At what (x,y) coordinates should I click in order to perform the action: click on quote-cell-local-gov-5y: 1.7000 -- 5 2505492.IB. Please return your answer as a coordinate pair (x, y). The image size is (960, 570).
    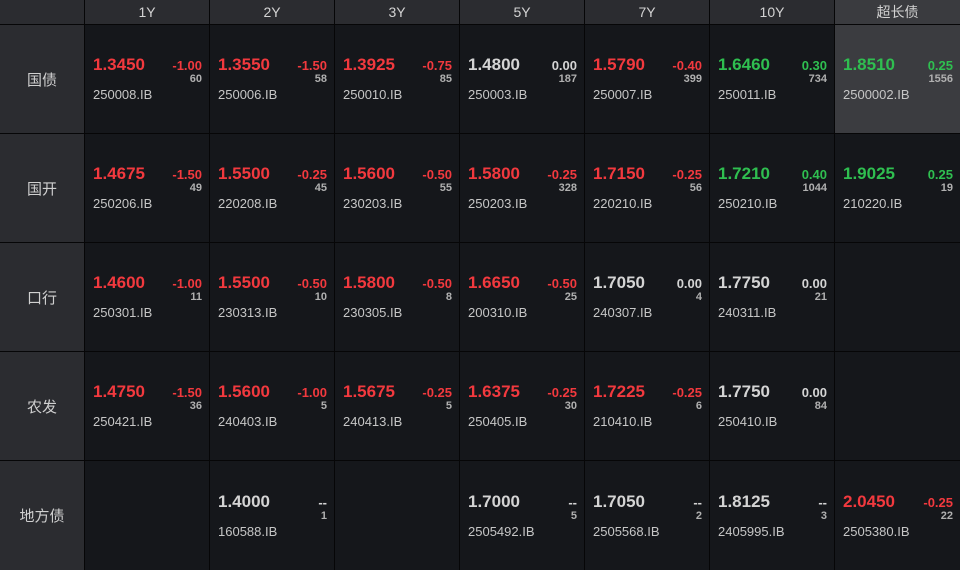
    Looking at the image, I should click on (522, 515).